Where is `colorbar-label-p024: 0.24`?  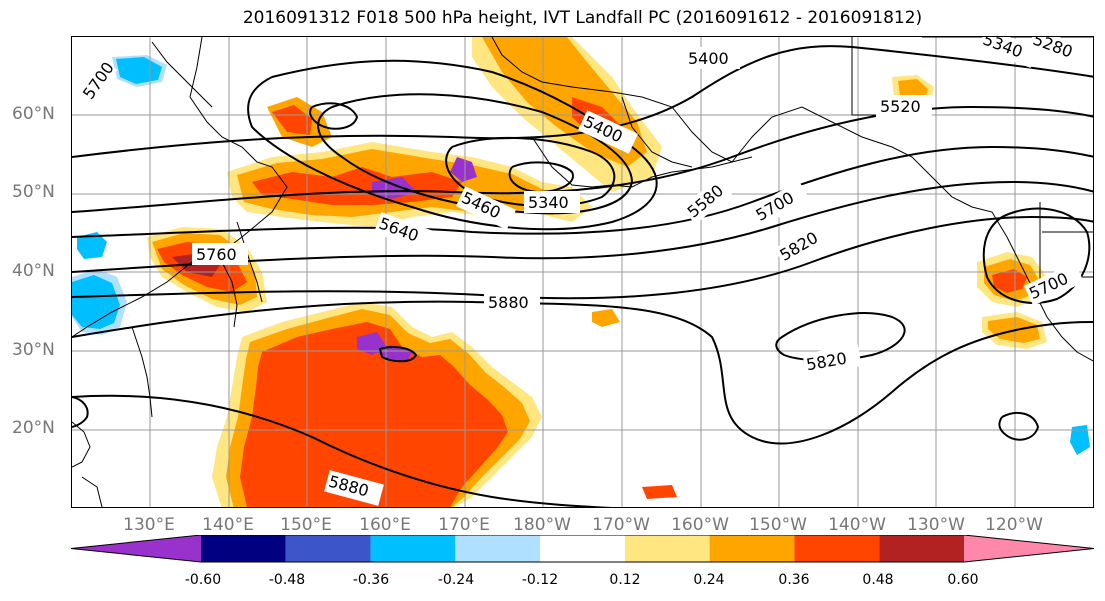 colorbar-label-p024: 0.24 is located at coordinates (709, 580).